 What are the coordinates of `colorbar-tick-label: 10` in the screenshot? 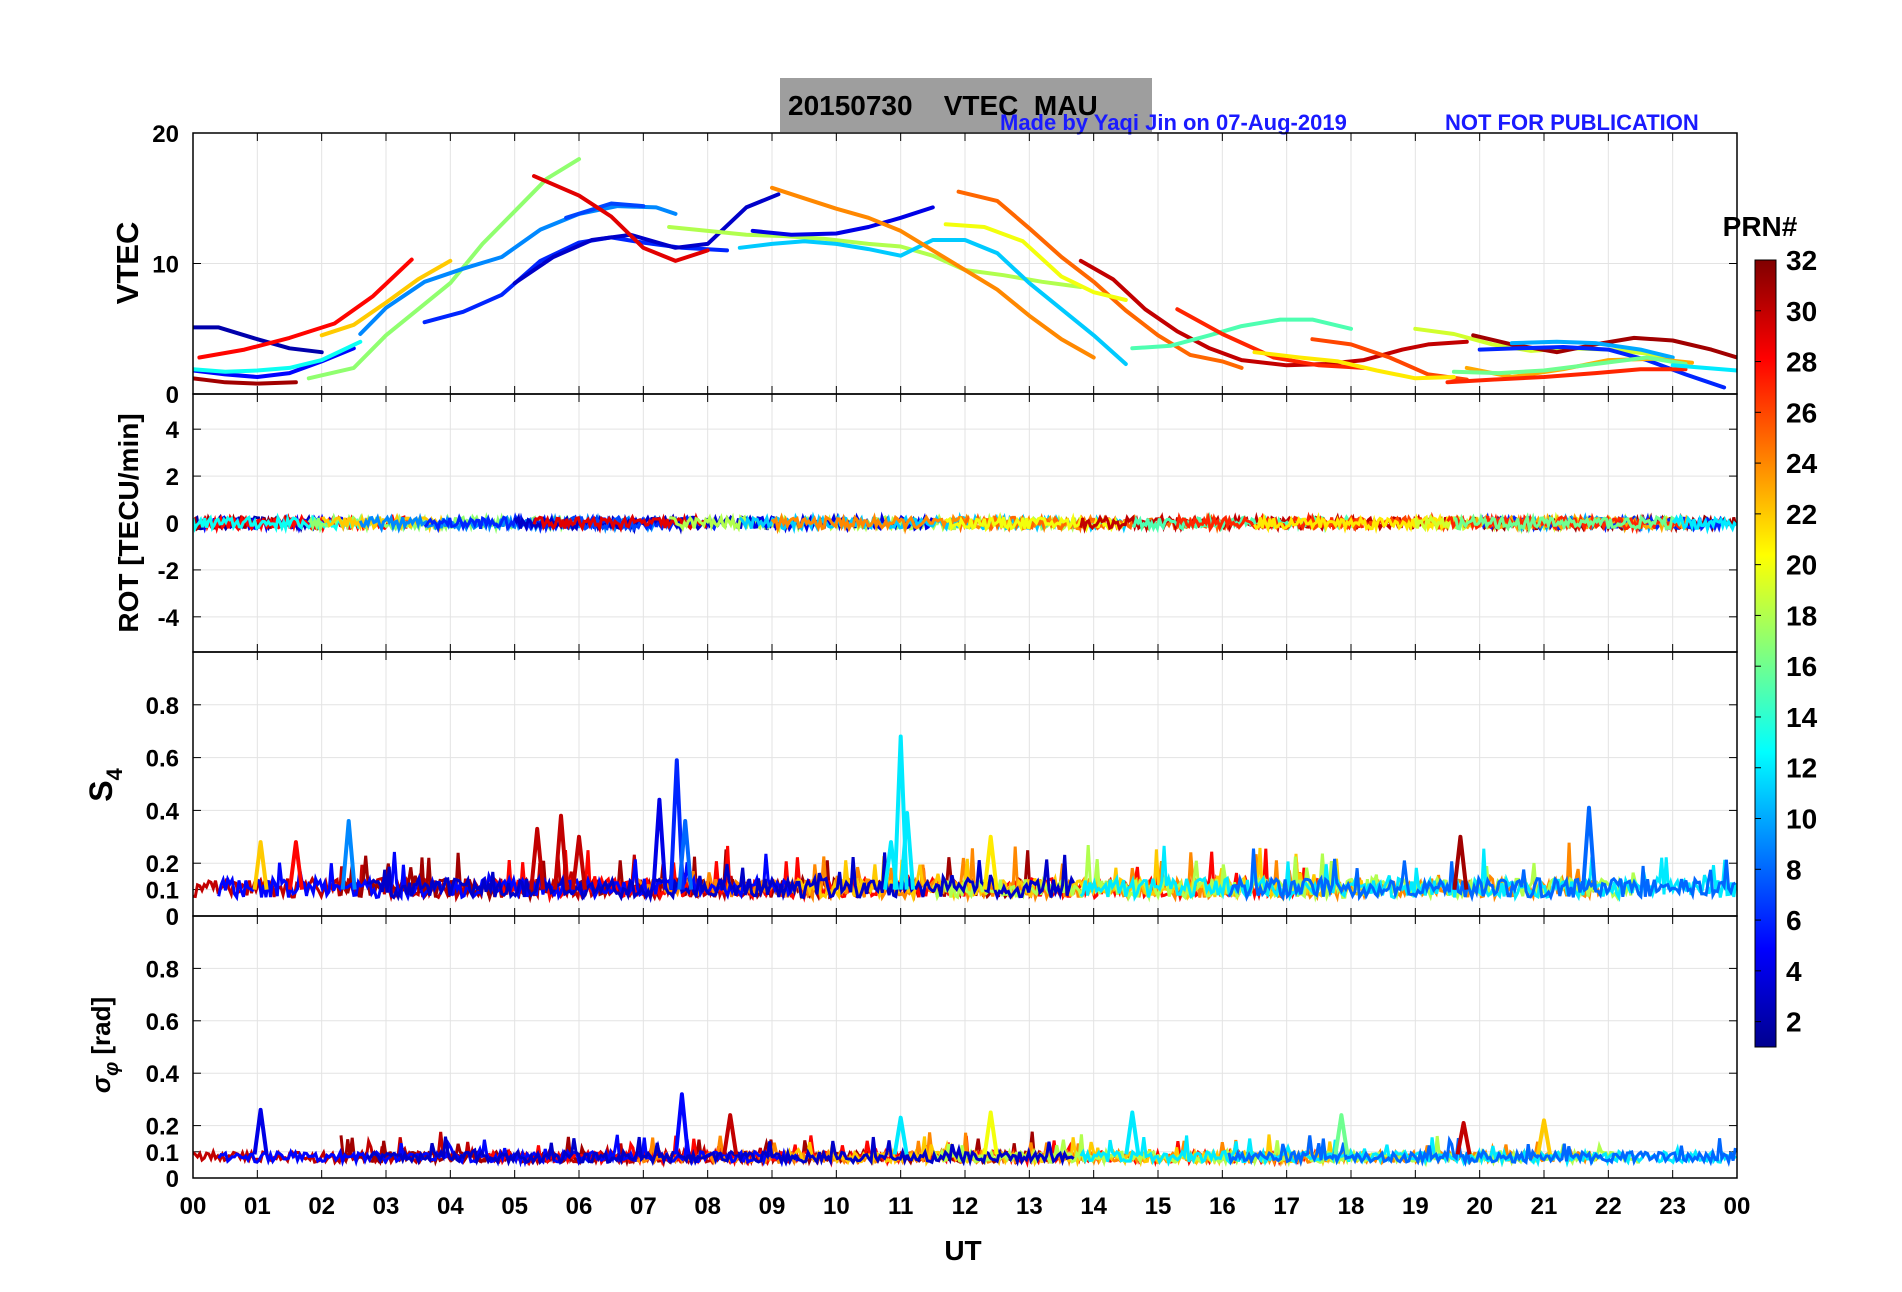 It's located at (1801, 819).